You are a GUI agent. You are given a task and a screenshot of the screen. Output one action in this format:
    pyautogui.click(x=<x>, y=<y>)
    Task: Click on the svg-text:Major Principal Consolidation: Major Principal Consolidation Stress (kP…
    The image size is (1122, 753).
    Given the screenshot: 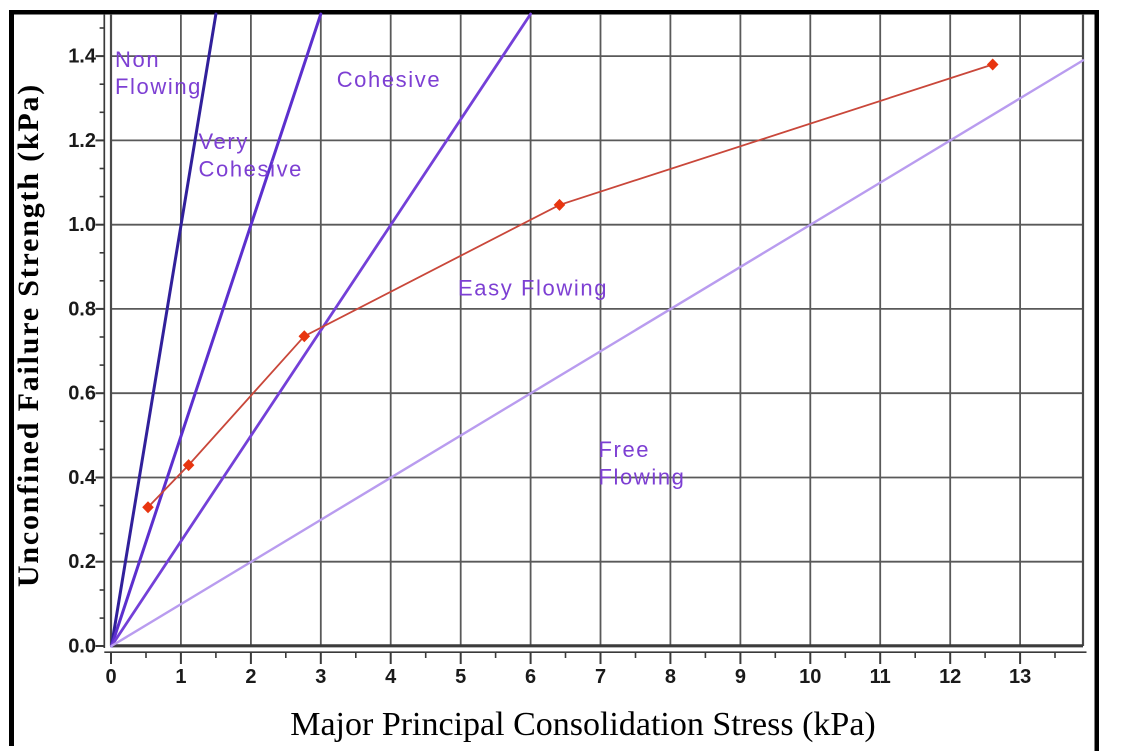 What is the action you would take?
    pyautogui.click(x=583, y=724)
    